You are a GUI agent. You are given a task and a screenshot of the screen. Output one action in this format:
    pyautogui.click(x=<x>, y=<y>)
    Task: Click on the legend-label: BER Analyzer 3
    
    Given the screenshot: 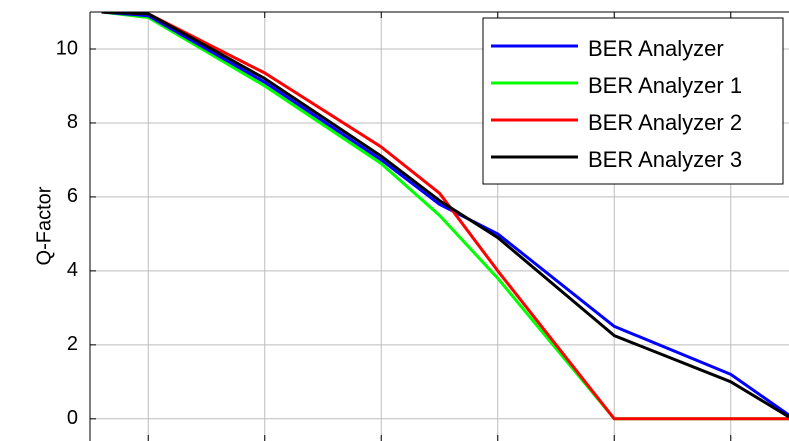 What is the action you would take?
    pyautogui.click(x=665, y=159)
    